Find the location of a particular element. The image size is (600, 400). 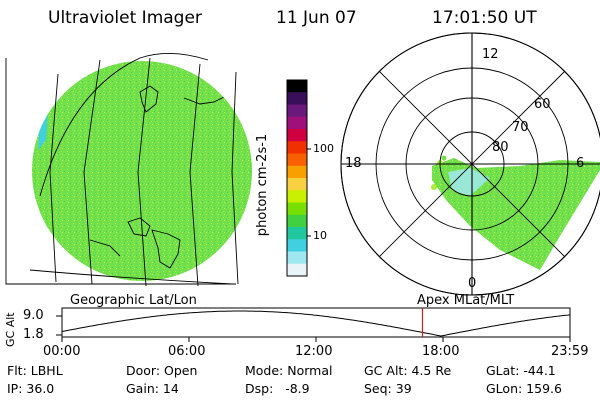

mlt-label-18: 18 is located at coordinates (353, 163).